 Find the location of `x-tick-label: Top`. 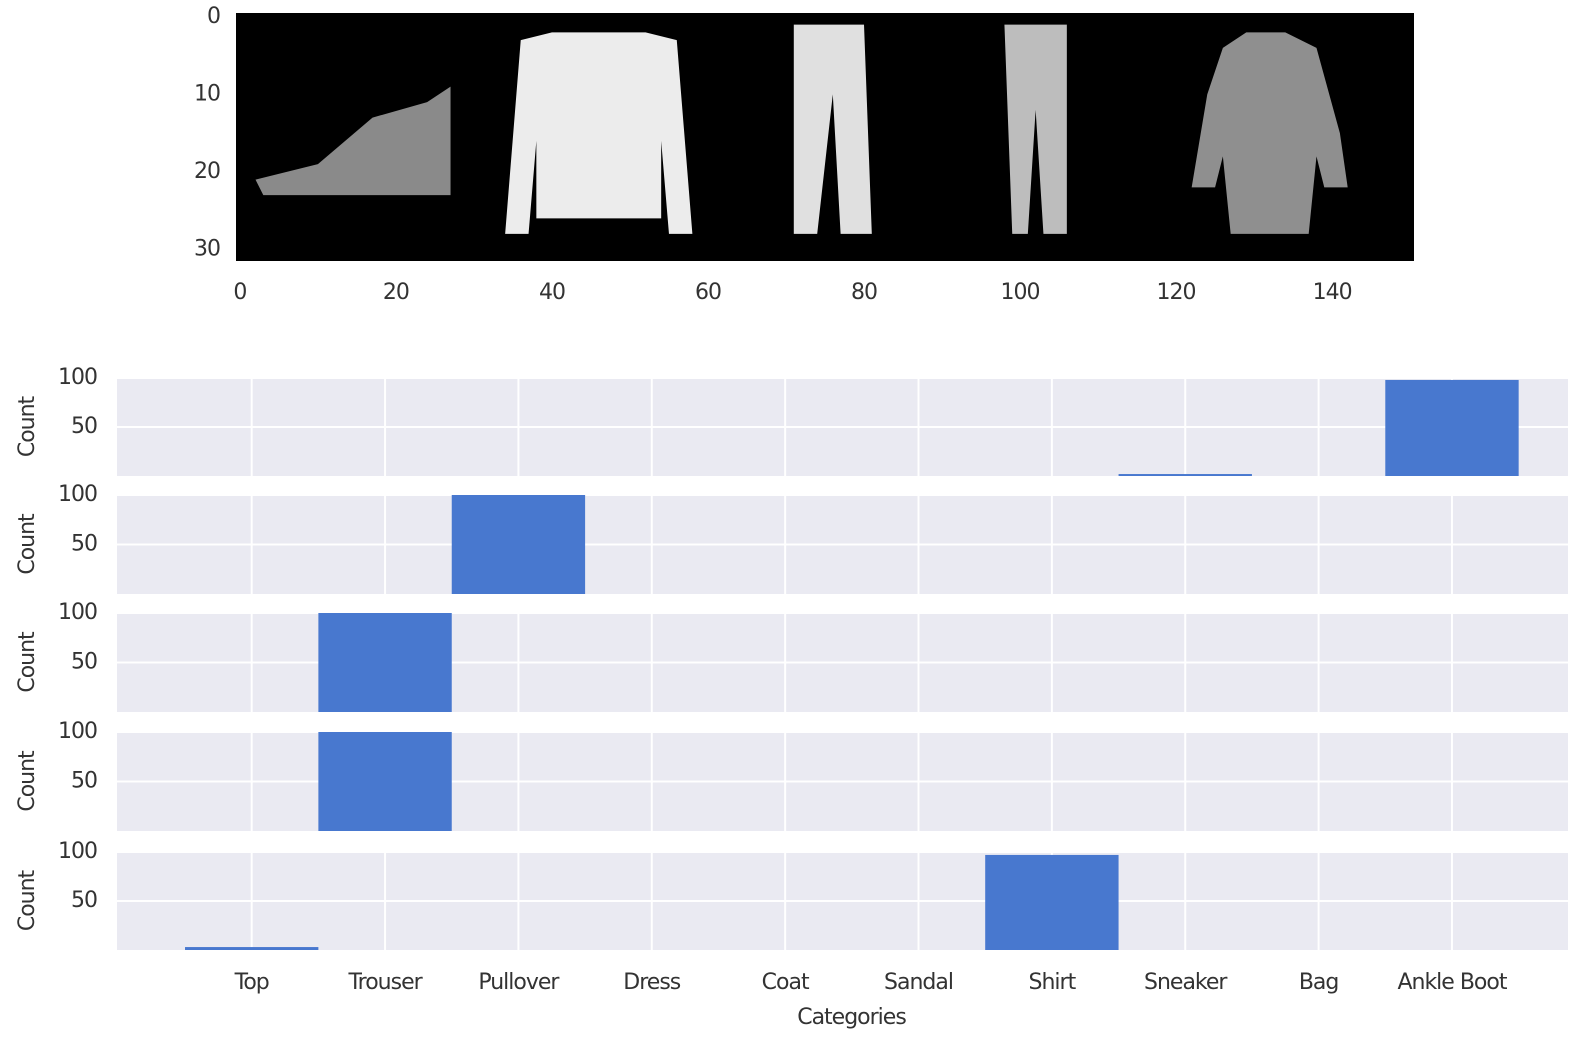

x-tick-label: Top is located at coordinates (251, 982).